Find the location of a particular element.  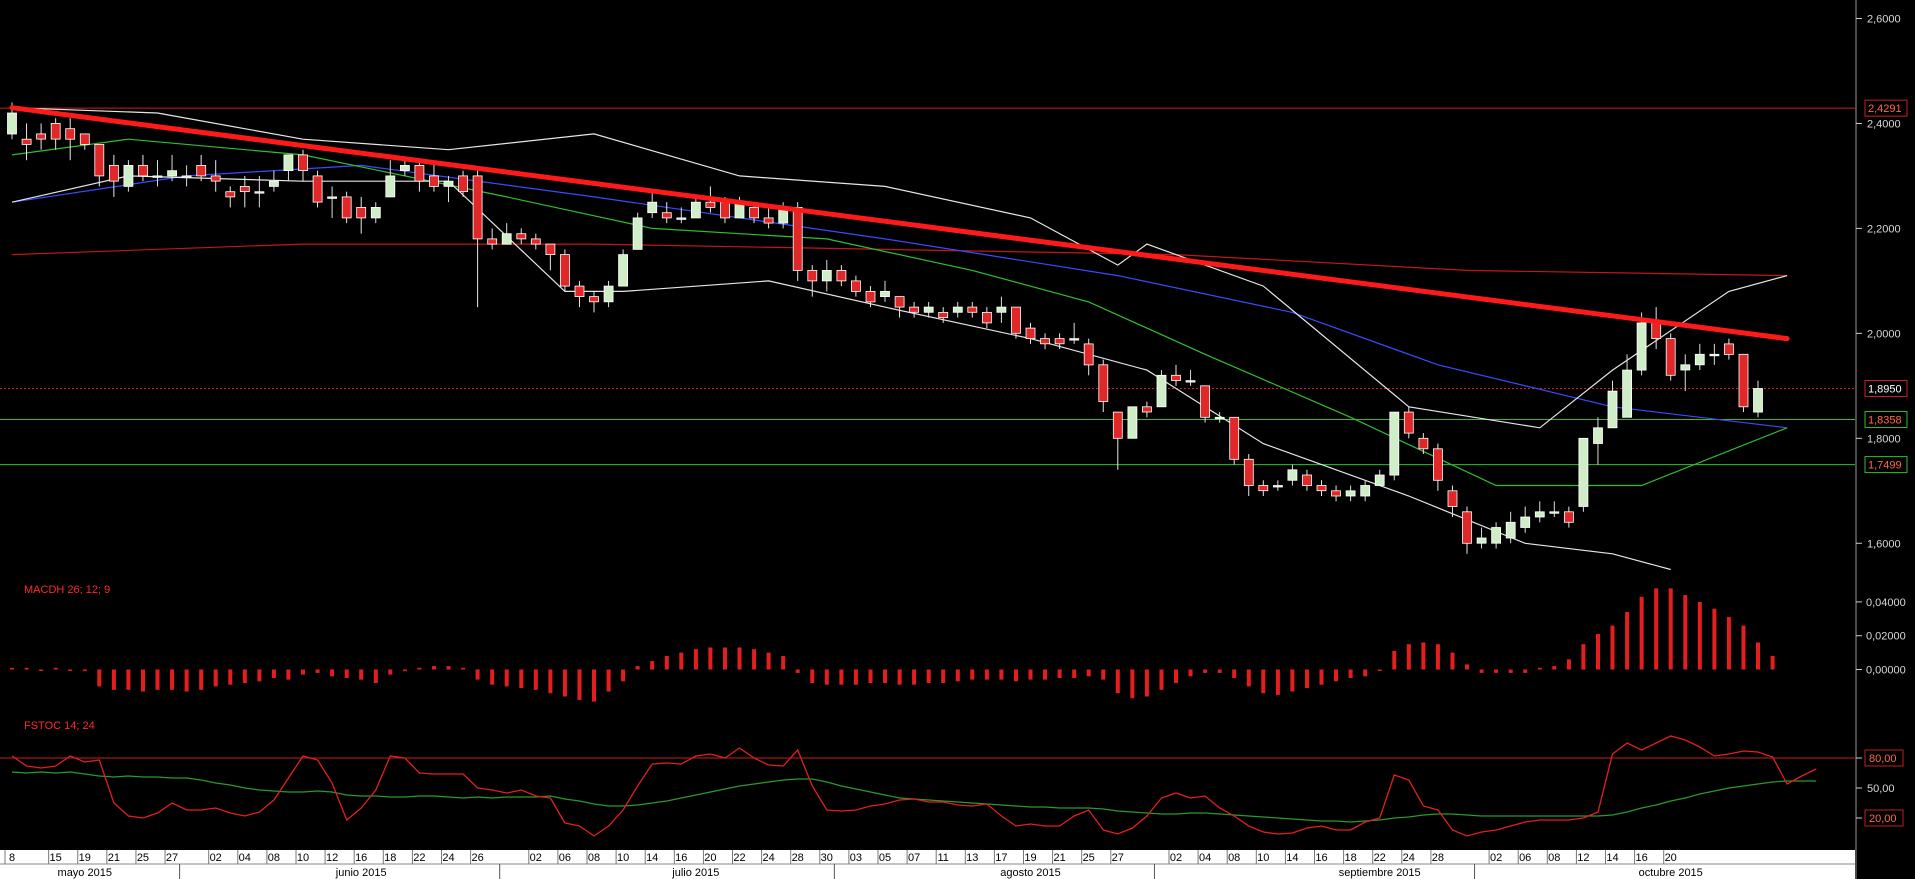

stochastic-panel is located at coordinates (927, 786).